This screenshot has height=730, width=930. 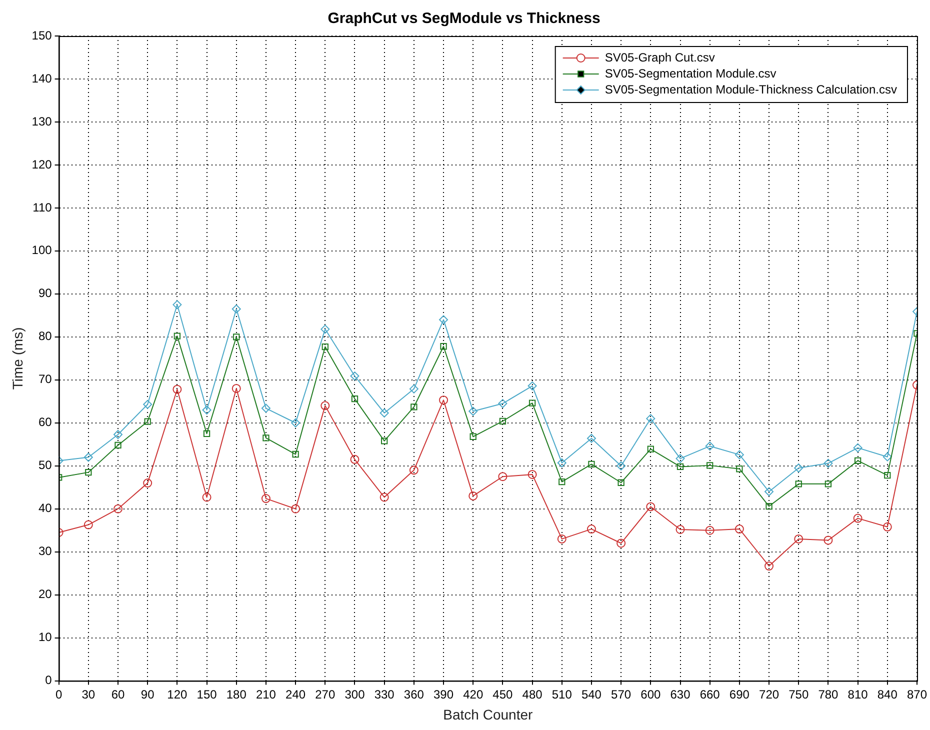 What do you see at coordinates (45, 379) in the screenshot?
I see `y-tick-label: 70` at bounding box center [45, 379].